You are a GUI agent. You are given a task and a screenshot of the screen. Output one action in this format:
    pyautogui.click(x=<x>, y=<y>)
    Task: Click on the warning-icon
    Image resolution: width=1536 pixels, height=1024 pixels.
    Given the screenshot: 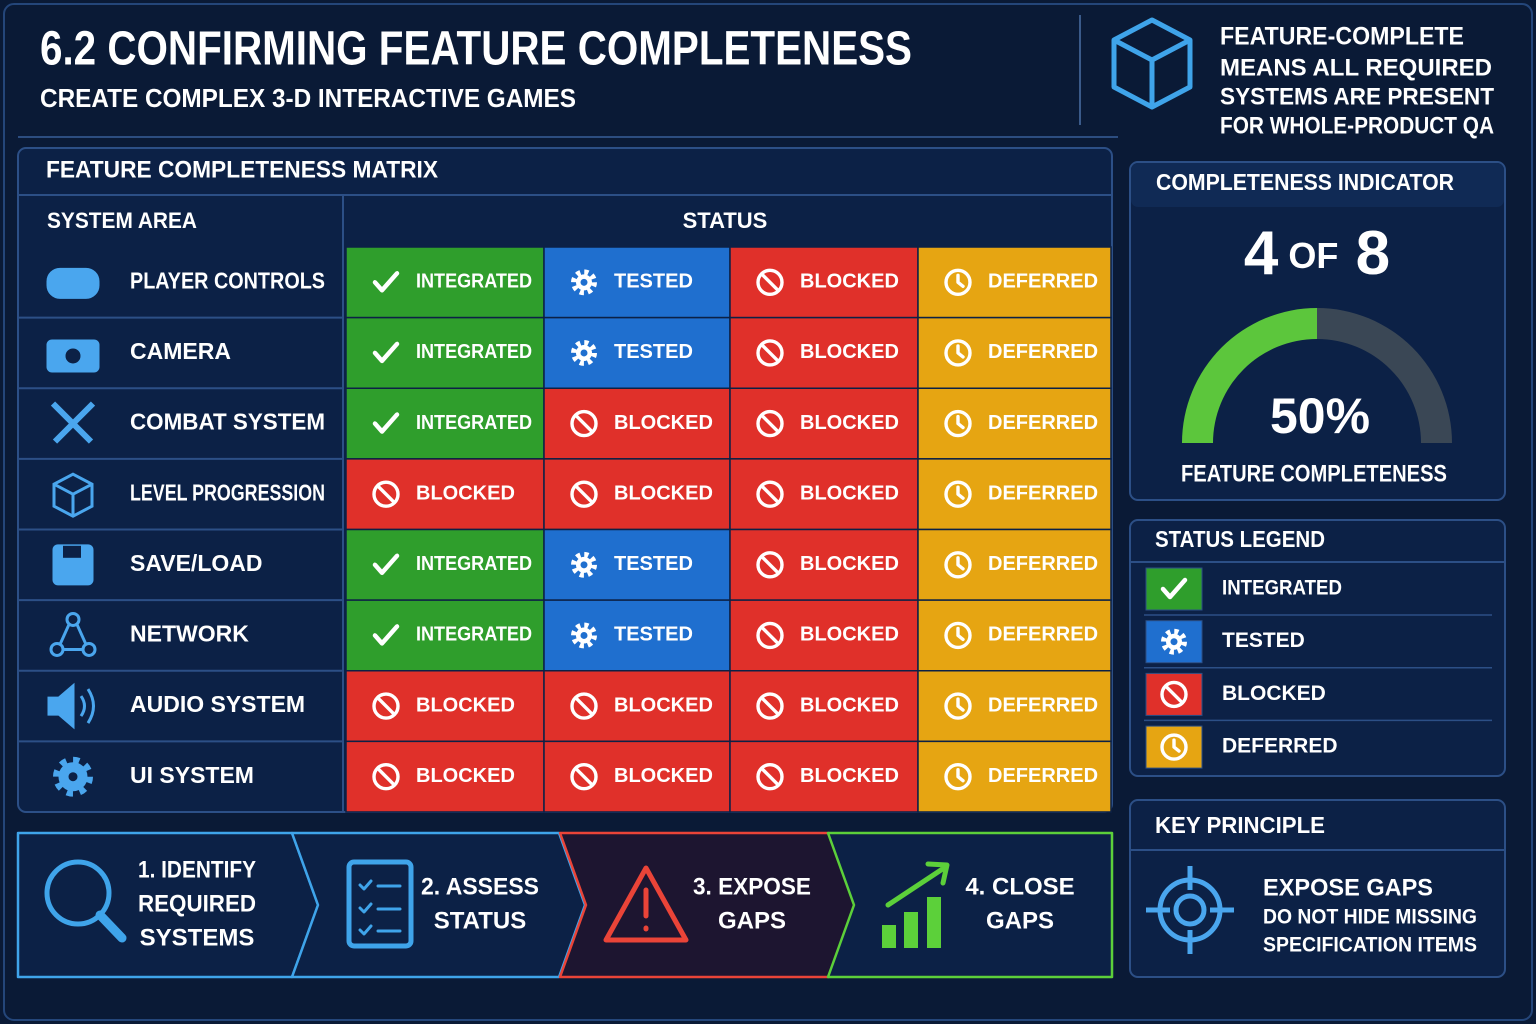 What is the action you would take?
    pyautogui.click(x=646, y=904)
    